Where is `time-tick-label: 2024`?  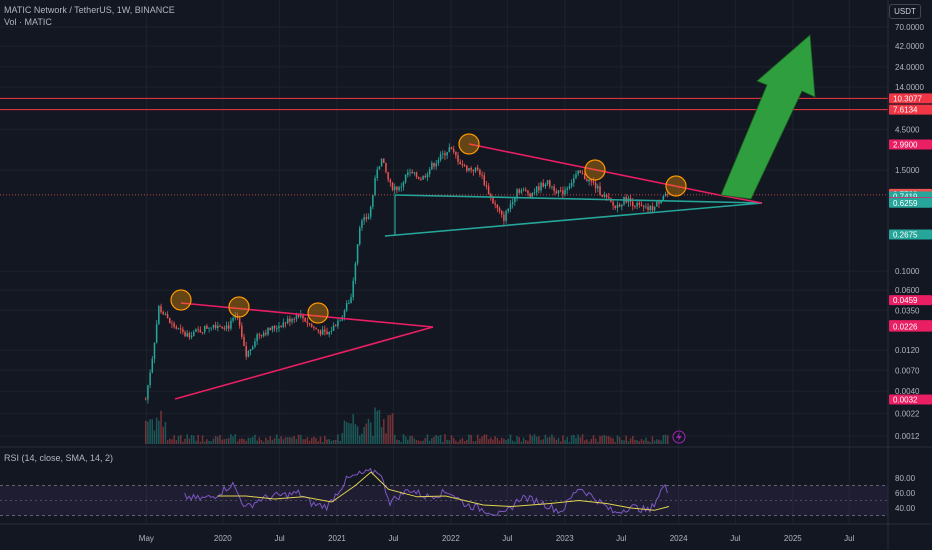
time-tick-label: 2024 is located at coordinates (679, 538).